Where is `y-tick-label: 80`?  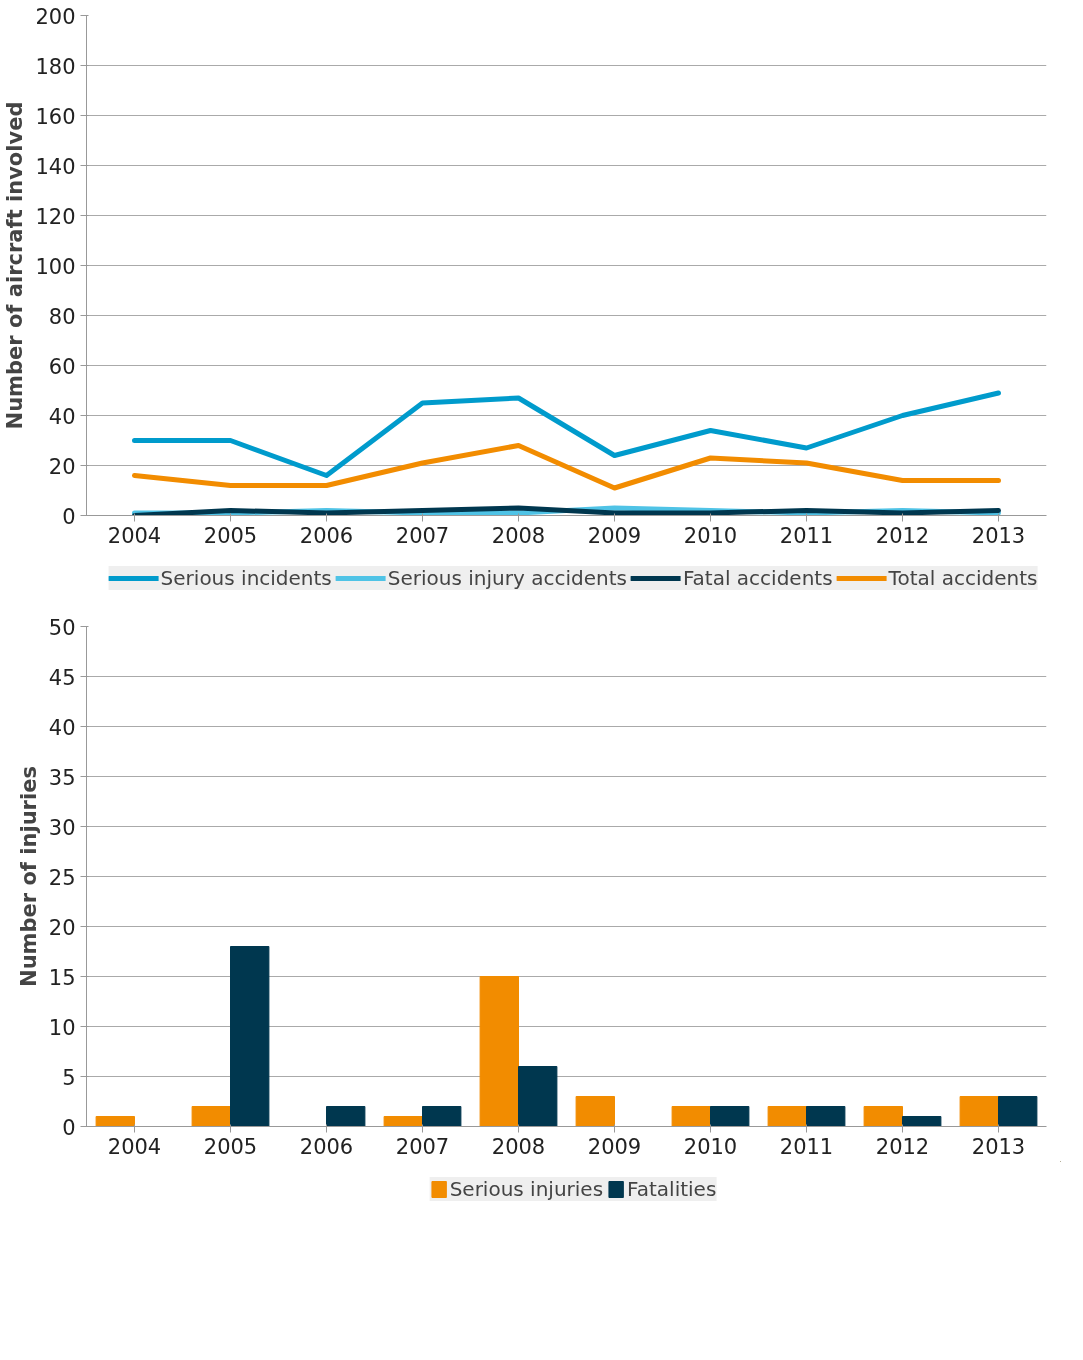
y-tick-label: 80 is located at coordinates (62, 316).